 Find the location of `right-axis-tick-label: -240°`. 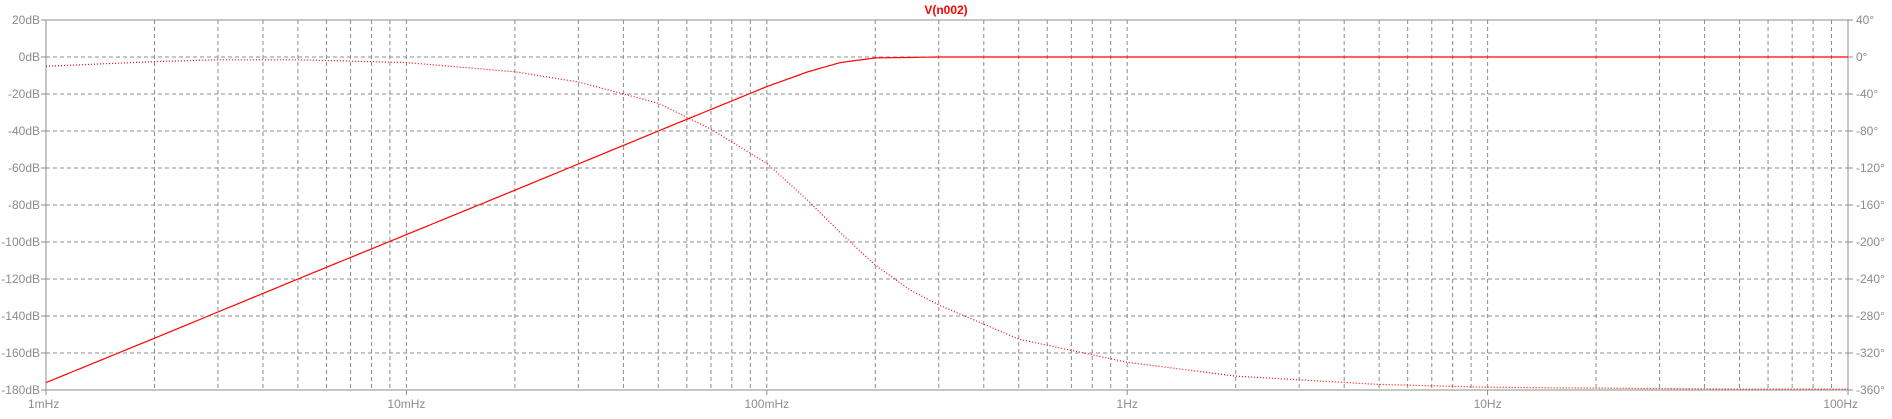

right-axis-tick-label: -240° is located at coordinates (1870, 279).